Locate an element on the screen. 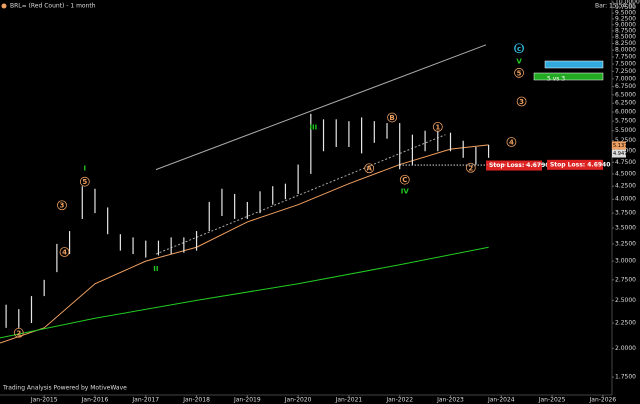 This screenshot has width=640, height=404. y-tick-label: 2.0000 is located at coordinates (625, 348).